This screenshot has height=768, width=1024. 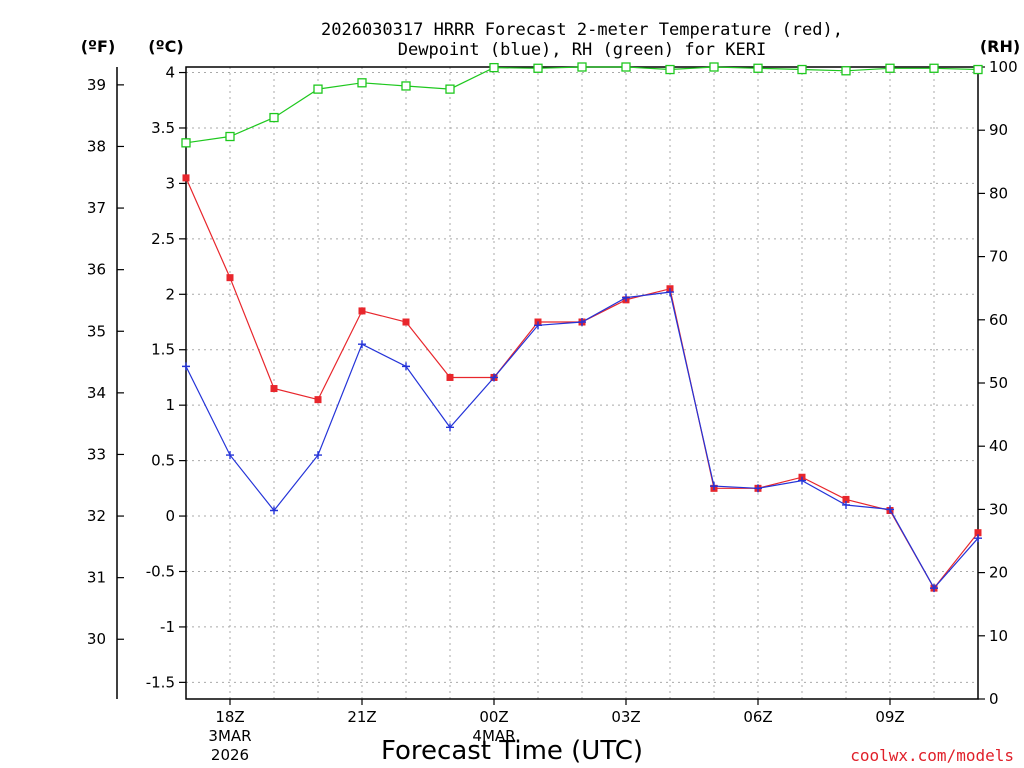 What do you see at coordinates (98, 46) in the screenshot?
I see `fahrenheit-unit-label: (ºF)` at bounding box center [98, 46].